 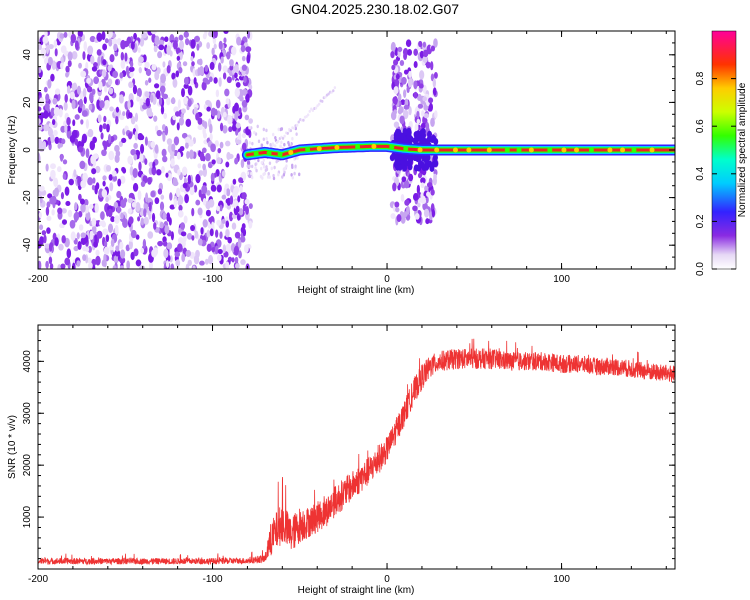 What do you see at coordinates (27, 245) in the screenshot?
I see `spectrogram-y-tick-label: -40` at bounding box center [27, 245].